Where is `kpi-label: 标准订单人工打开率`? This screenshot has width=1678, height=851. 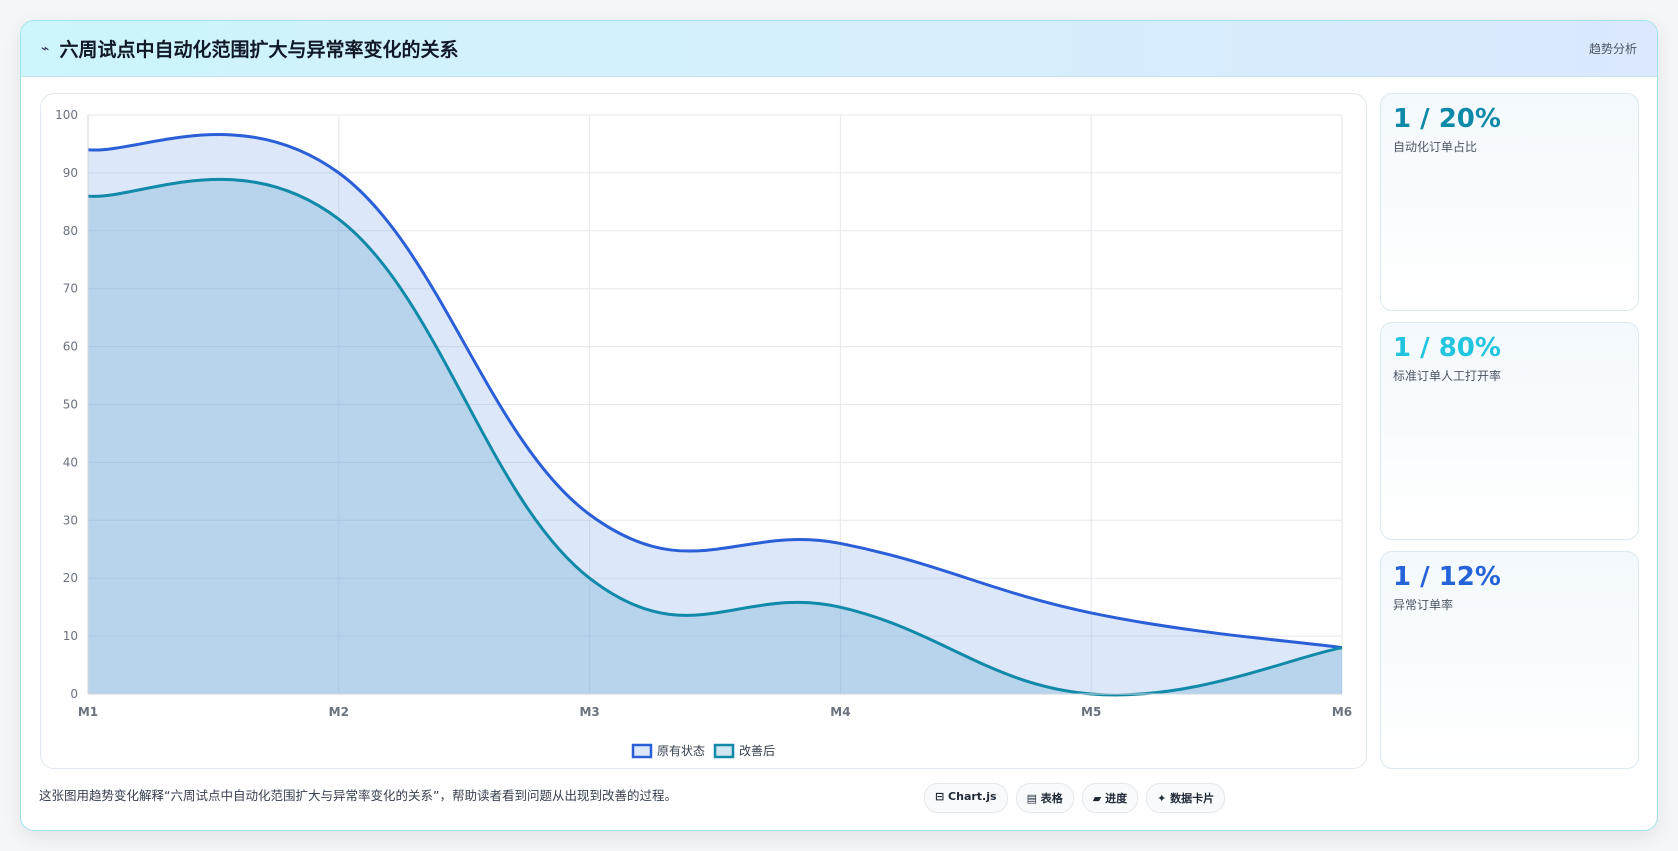 kpi-label: 标准订单人工打开率 is located at coordinates (1447, 376).